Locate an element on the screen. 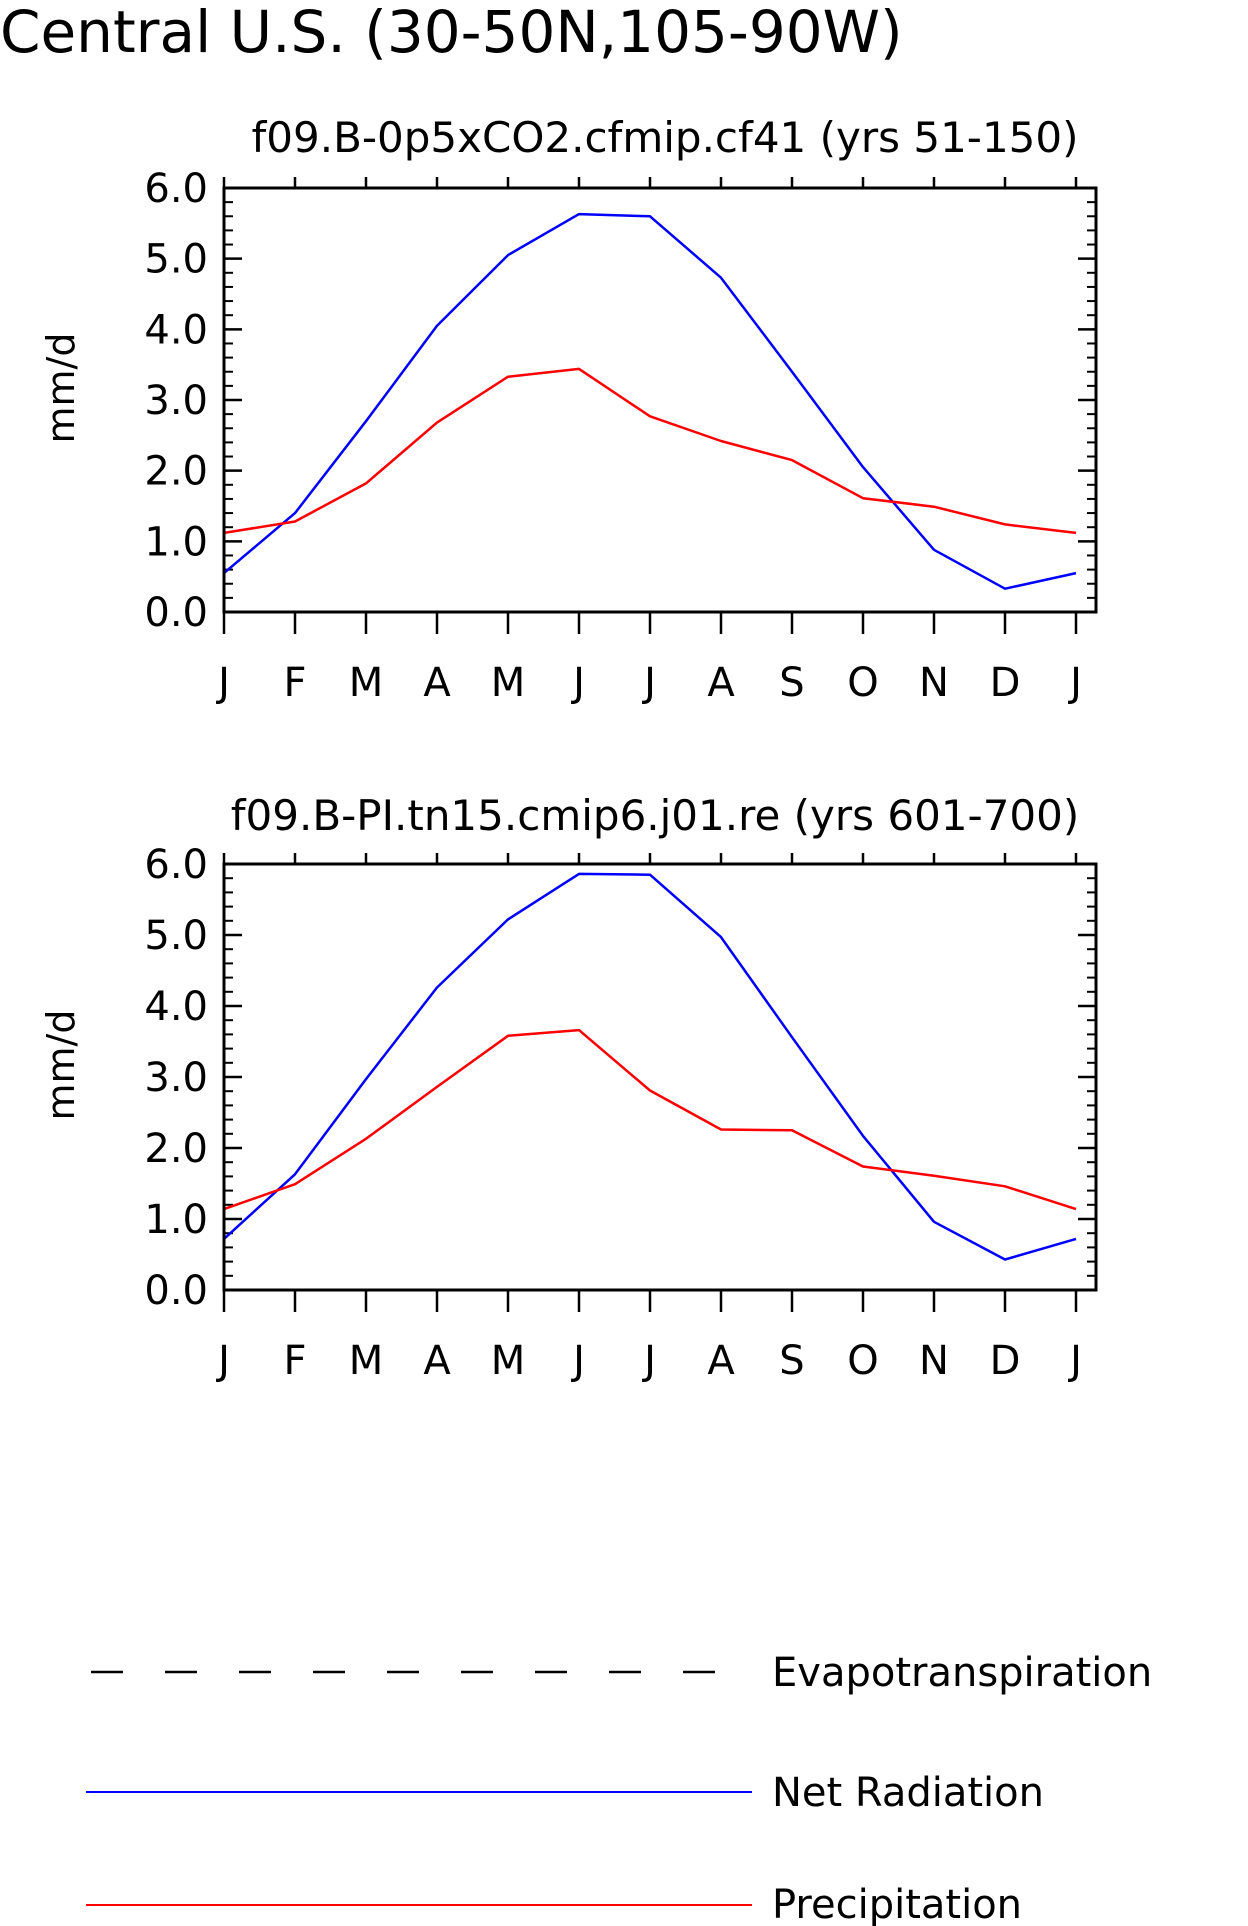  legend-label-net-radiation: Net Radiation is located at coordinates (908, 1793).